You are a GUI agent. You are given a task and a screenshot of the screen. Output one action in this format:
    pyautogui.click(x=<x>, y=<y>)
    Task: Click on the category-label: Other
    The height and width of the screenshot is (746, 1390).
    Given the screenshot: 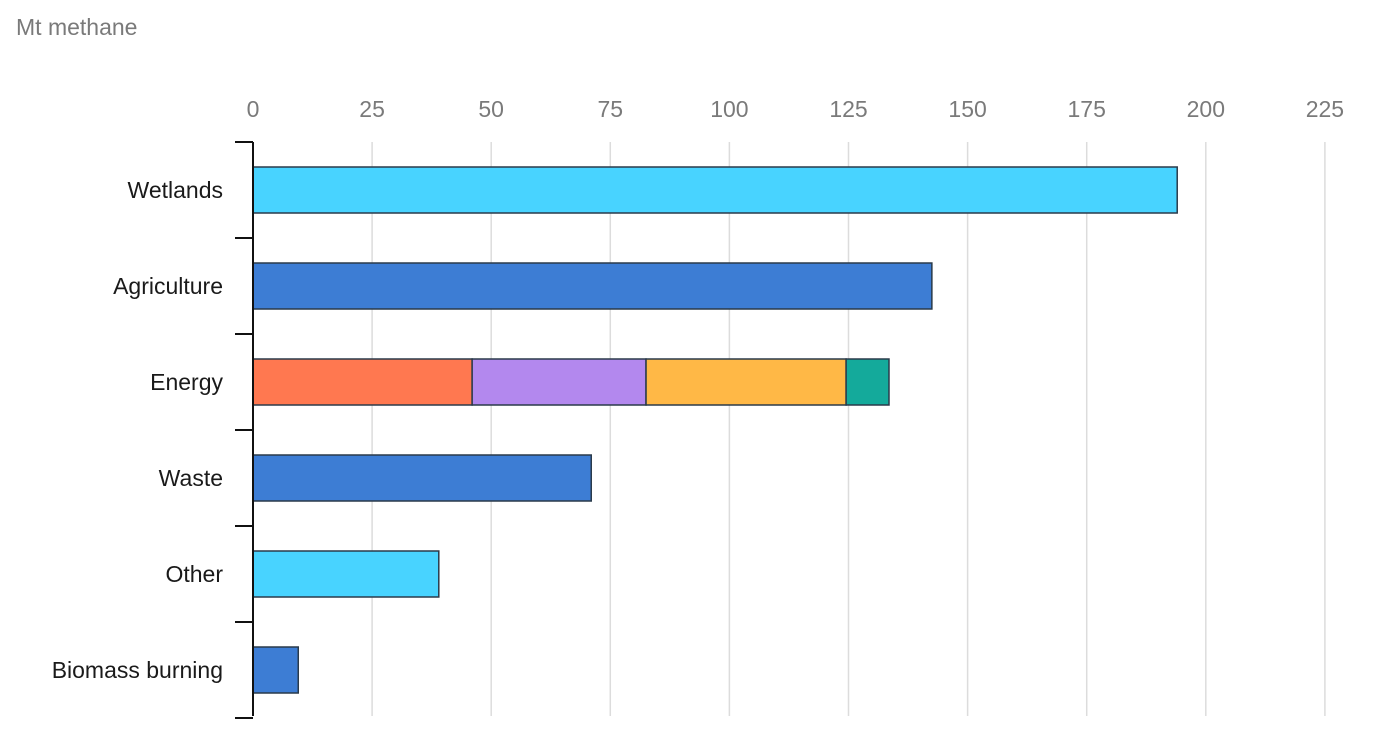 What is the action you would take?
    pyautogui.click(x=194, y=574)
    